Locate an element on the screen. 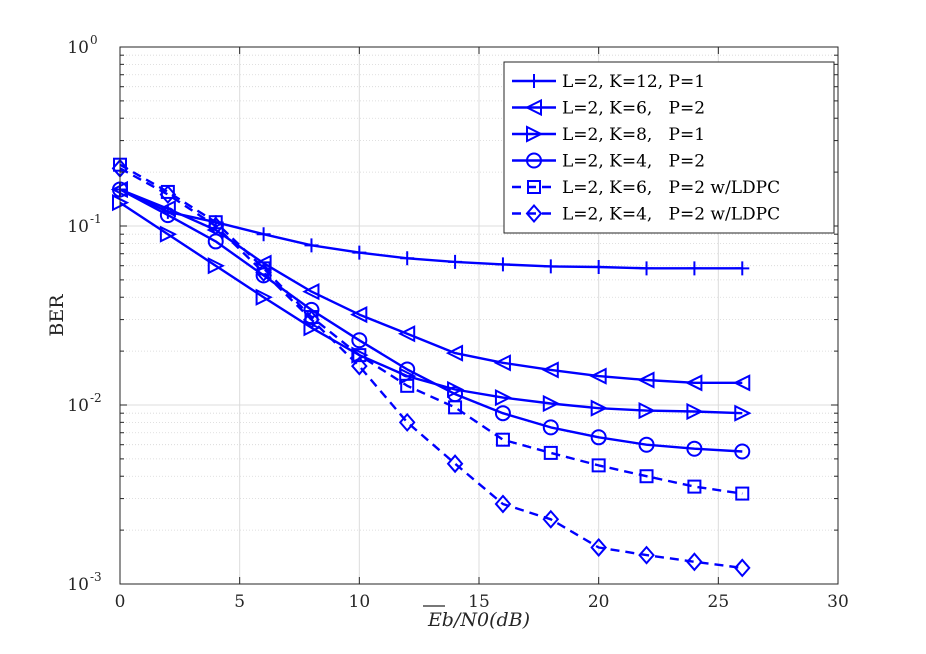 This screenshot has height=654, width=926. legend-label: L=2, K=6, P=2 is located at coordinates (633, 109).